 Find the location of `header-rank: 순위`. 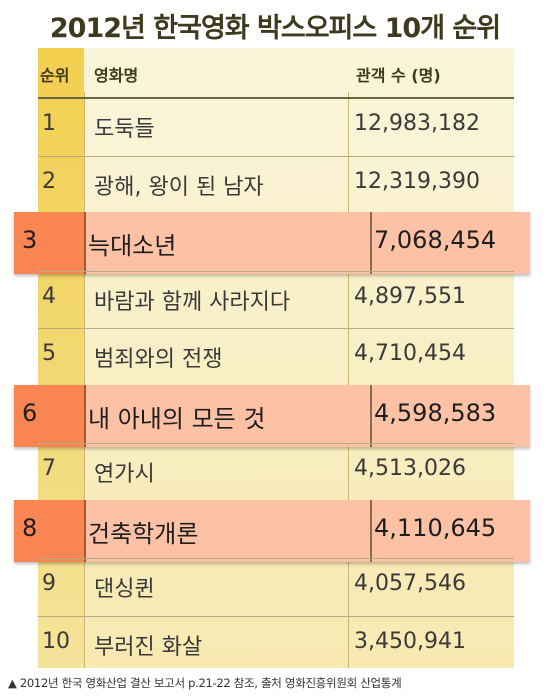

header-rank: 순위 is located at coordinates (55, 75).